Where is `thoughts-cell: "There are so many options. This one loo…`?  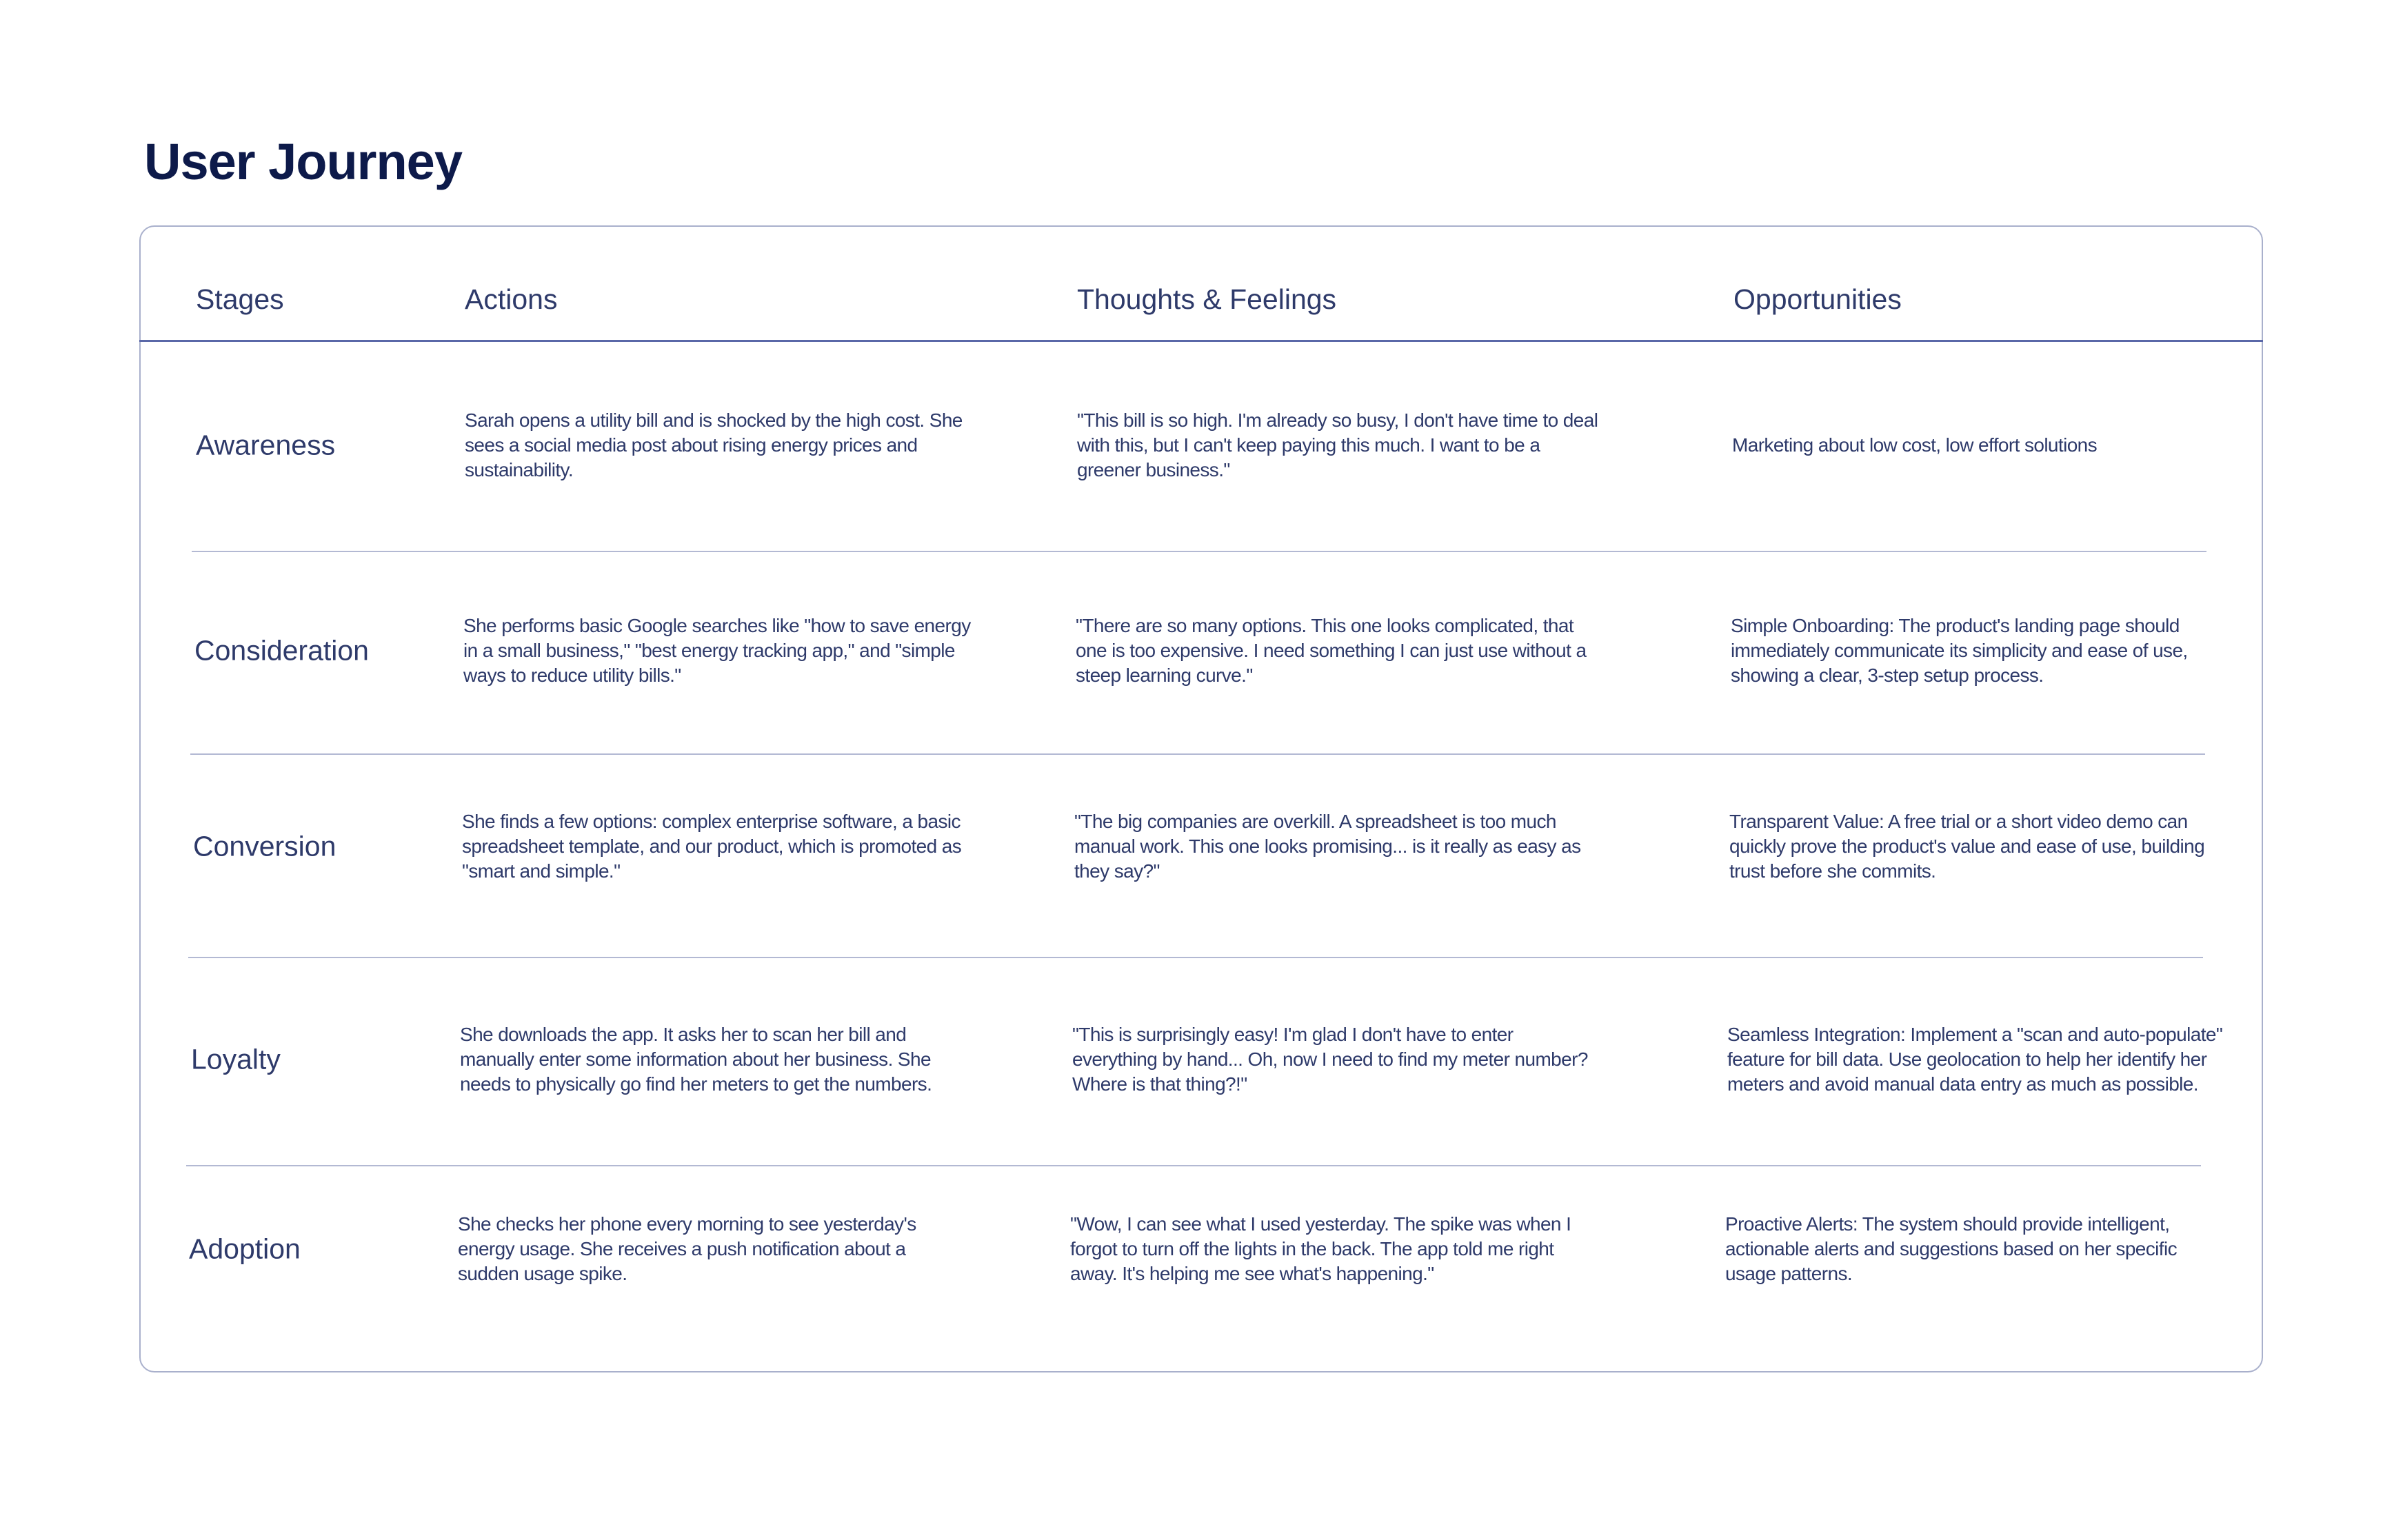 thoughts-cell: "There are so many options. This one loo… is located at coordinates (1331, 651).